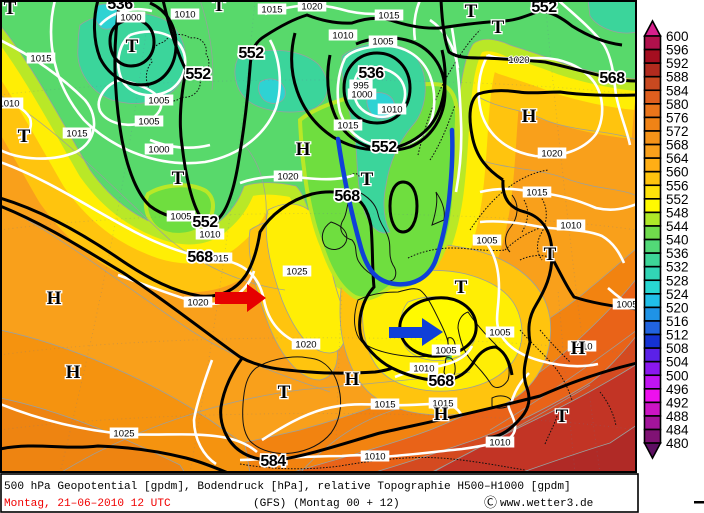  I want to click on svg-text: 488, so click(677, 416).